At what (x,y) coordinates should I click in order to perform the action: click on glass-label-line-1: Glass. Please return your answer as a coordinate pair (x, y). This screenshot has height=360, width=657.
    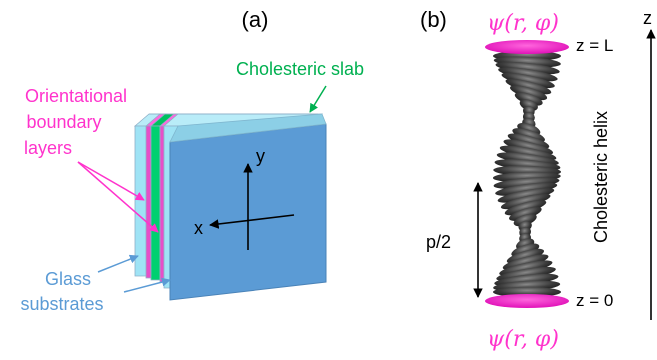
    Looking at the image, I should click on (68, 279).